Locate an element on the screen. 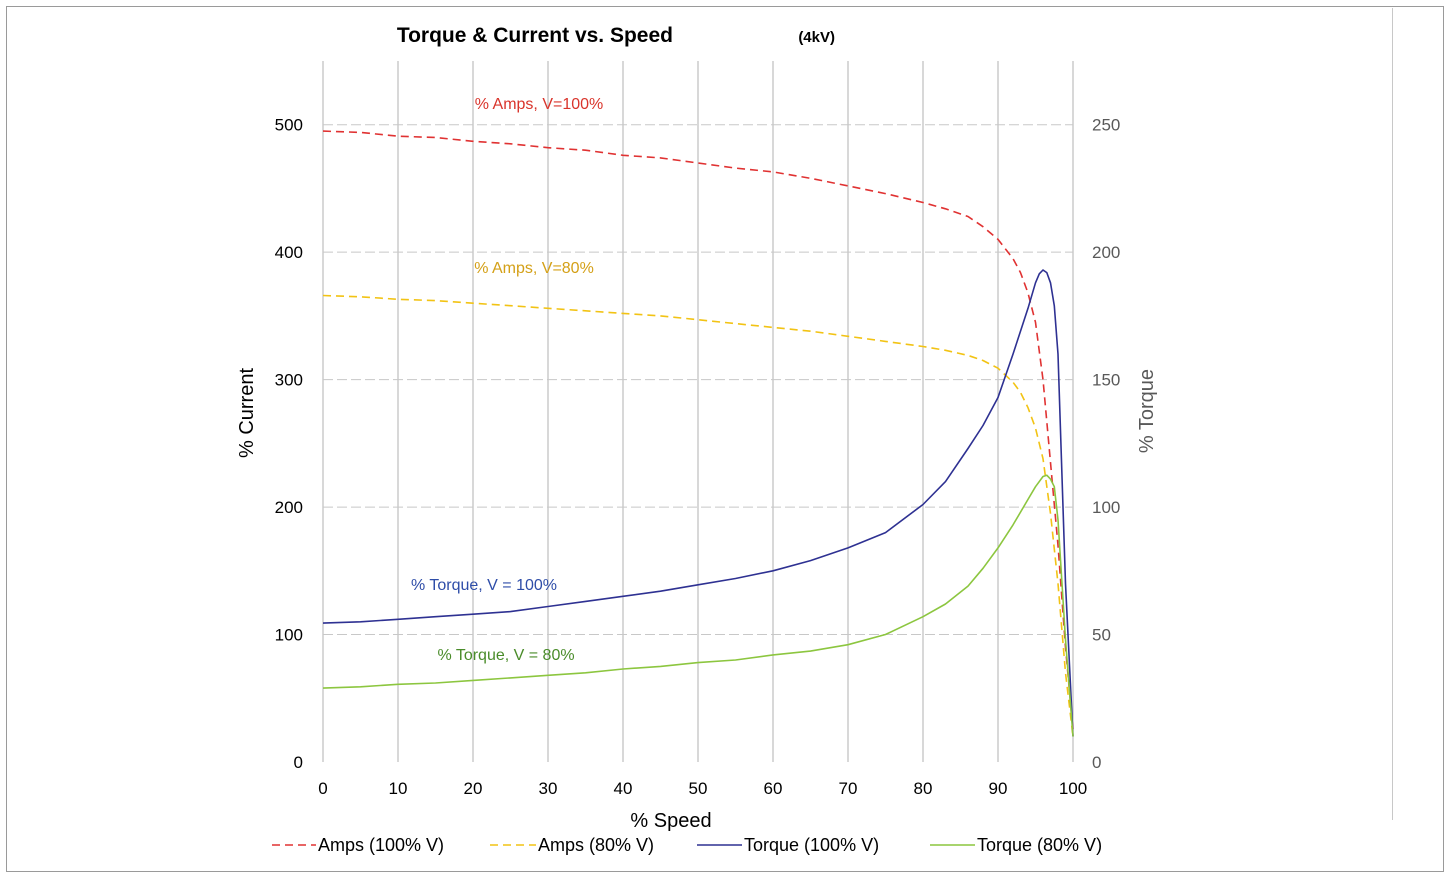 This screenshot has height=876, width=1450. y2-tick-0: 0 is located at coordinates (1096, 762).